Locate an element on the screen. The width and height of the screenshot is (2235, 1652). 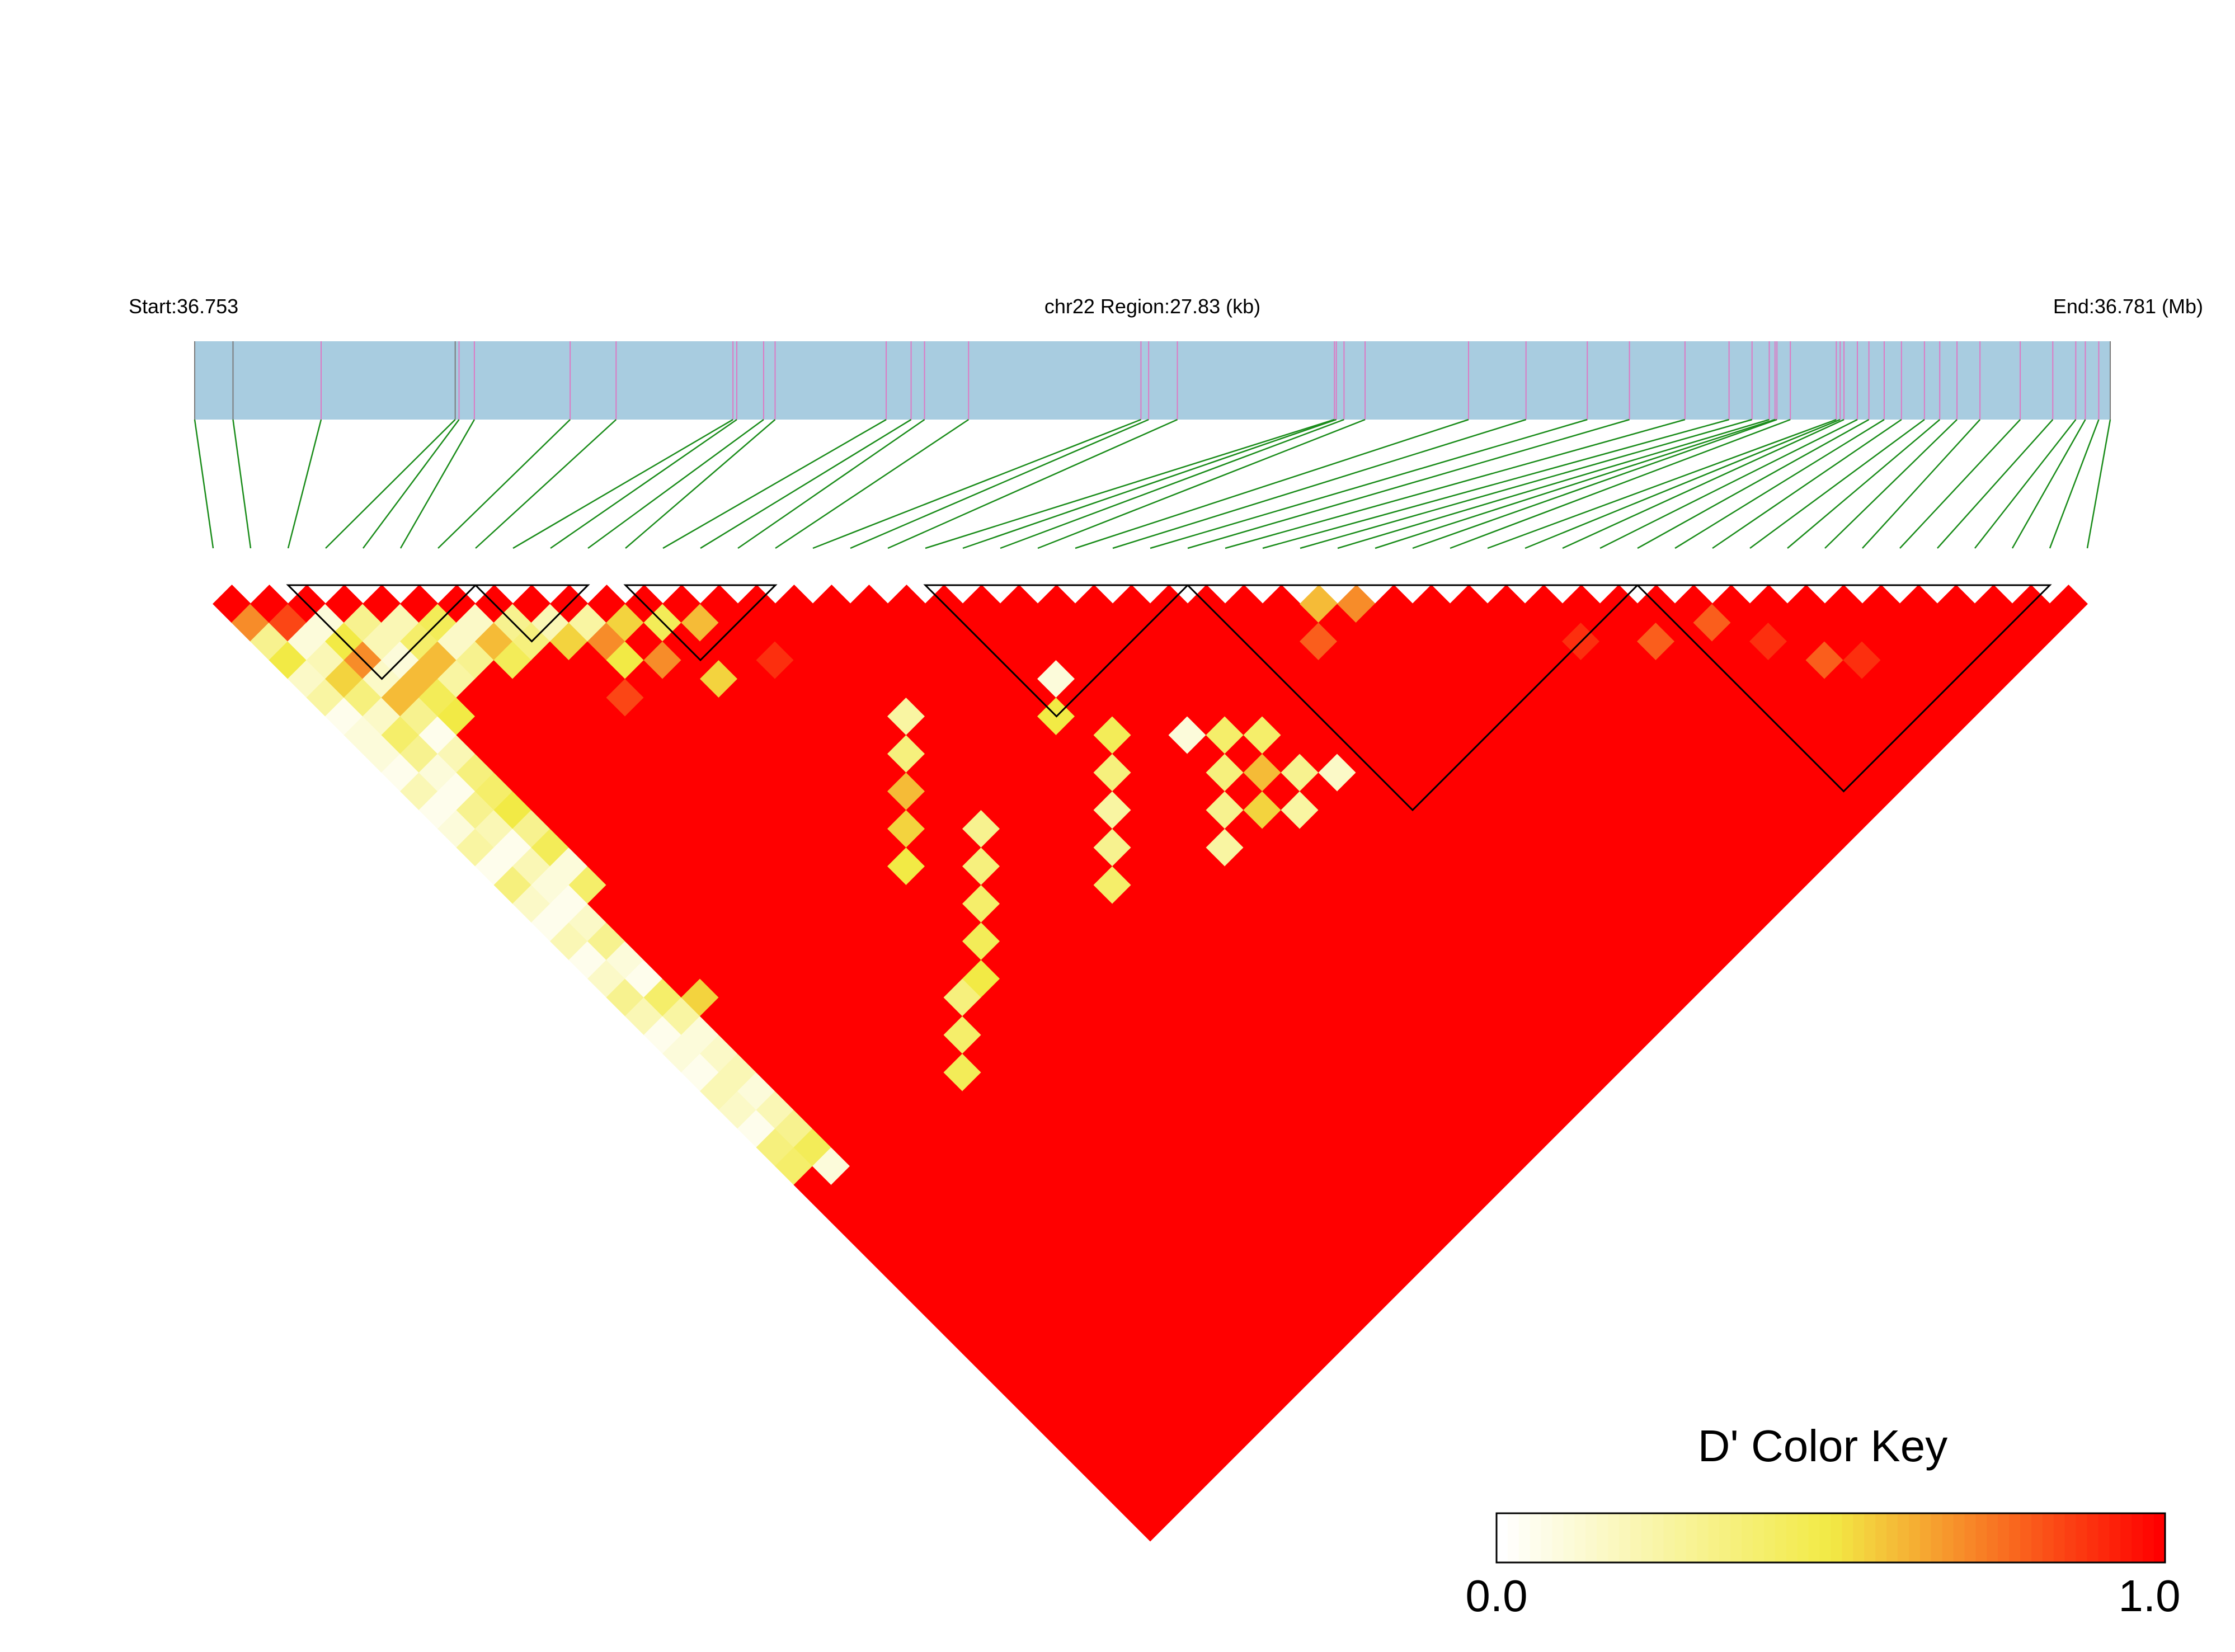
legend-title: D' Color Key is located at coordinates (1823, 1446).